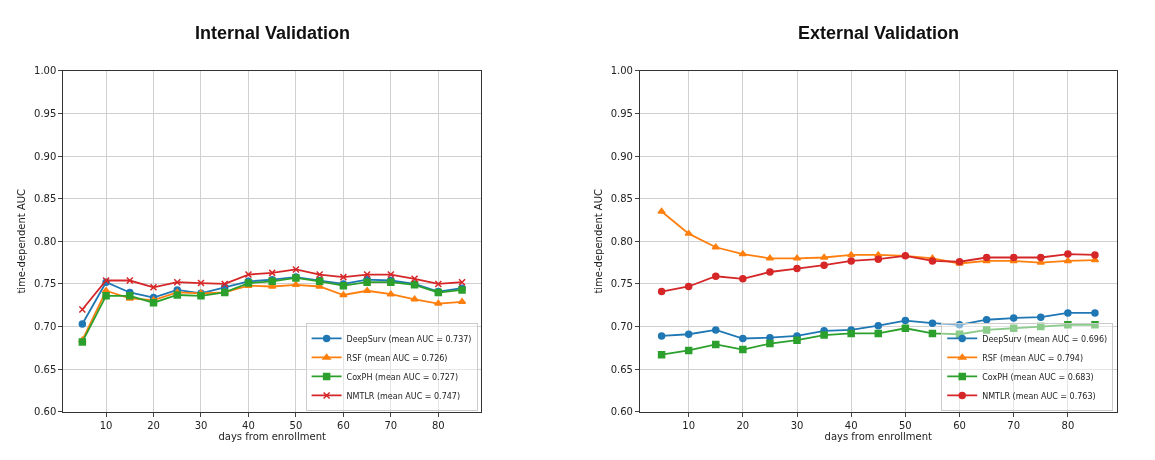 This screenshot has height=460, width=1155. Describe the element at coordinates (1038, 377) in the screenshot. I see `legend-label: CoxPH (mean AUC = 0.683)` at that location.